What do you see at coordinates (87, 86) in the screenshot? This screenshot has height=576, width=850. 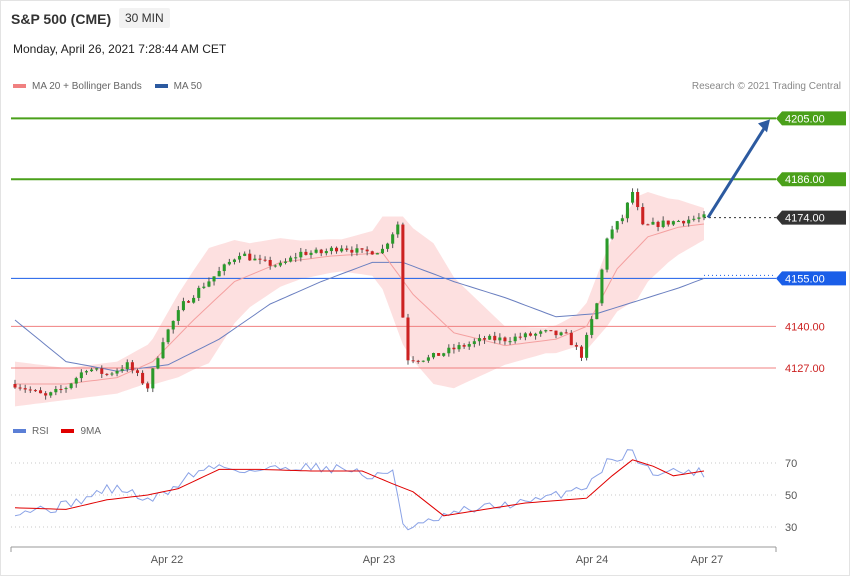 I see `legend-label-ma20: MA 20 + Bollinger Bands` at bounding box center [87, 86].